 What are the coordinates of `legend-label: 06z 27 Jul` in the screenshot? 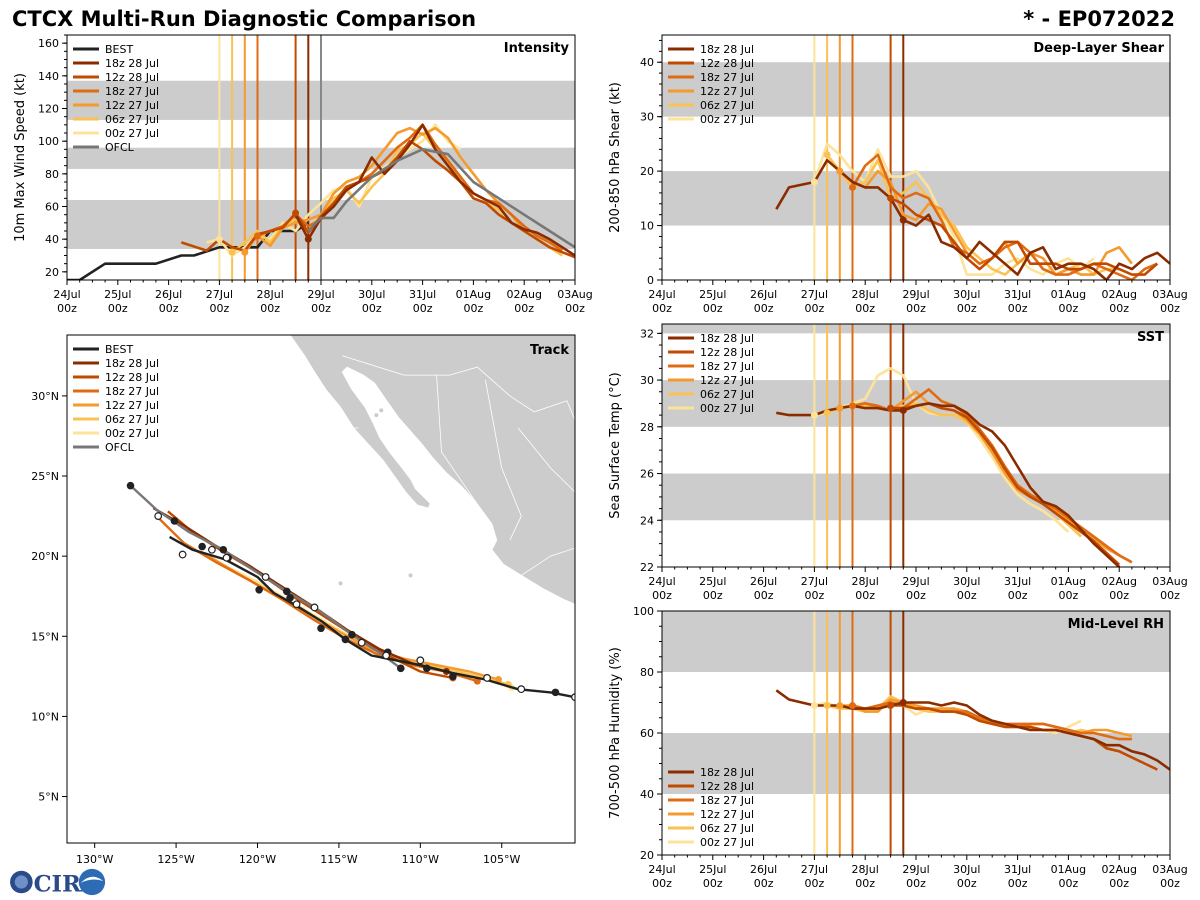 It's located at (132, 419).